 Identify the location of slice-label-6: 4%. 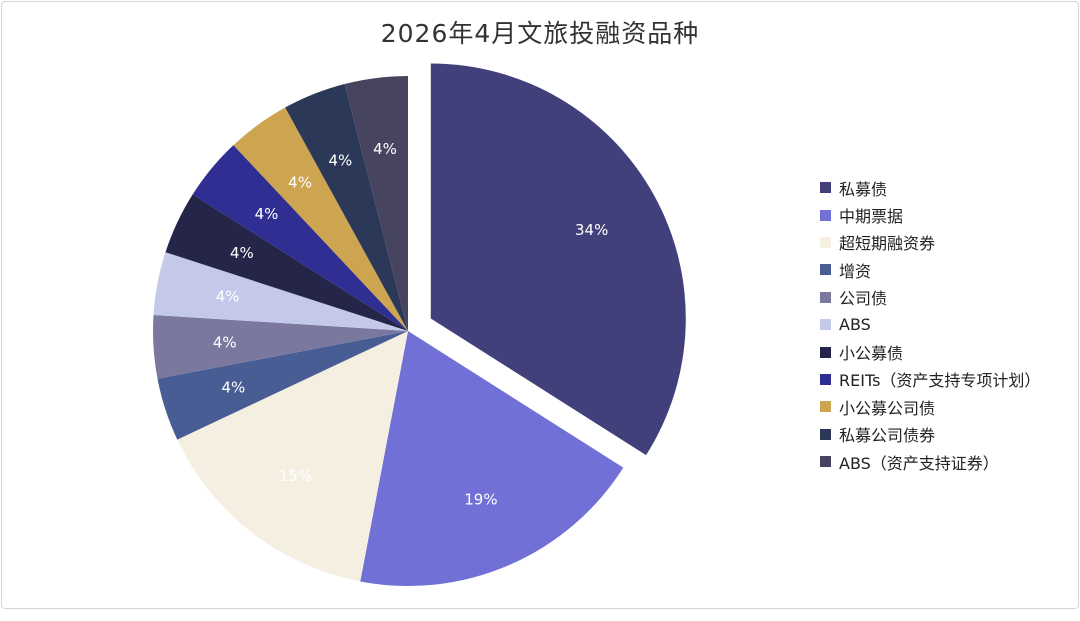
(228, 297).